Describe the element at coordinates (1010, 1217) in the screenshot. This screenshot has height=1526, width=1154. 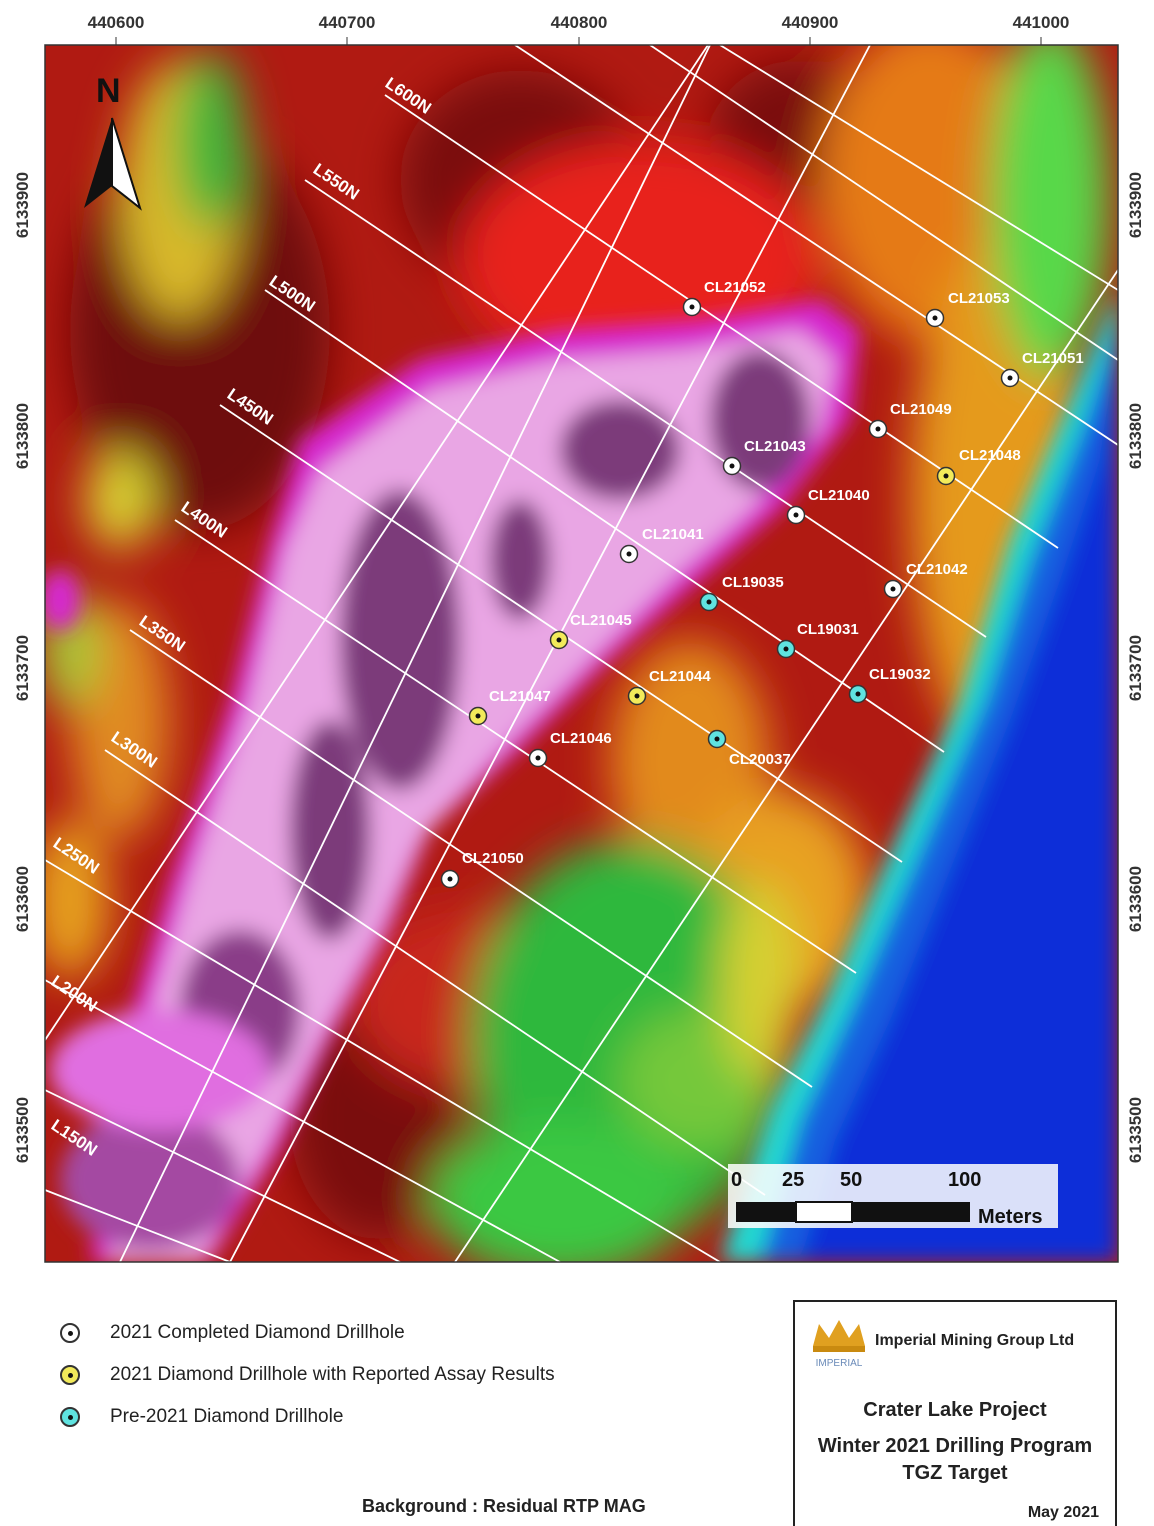
I see `svg-text: Meters` at that location.